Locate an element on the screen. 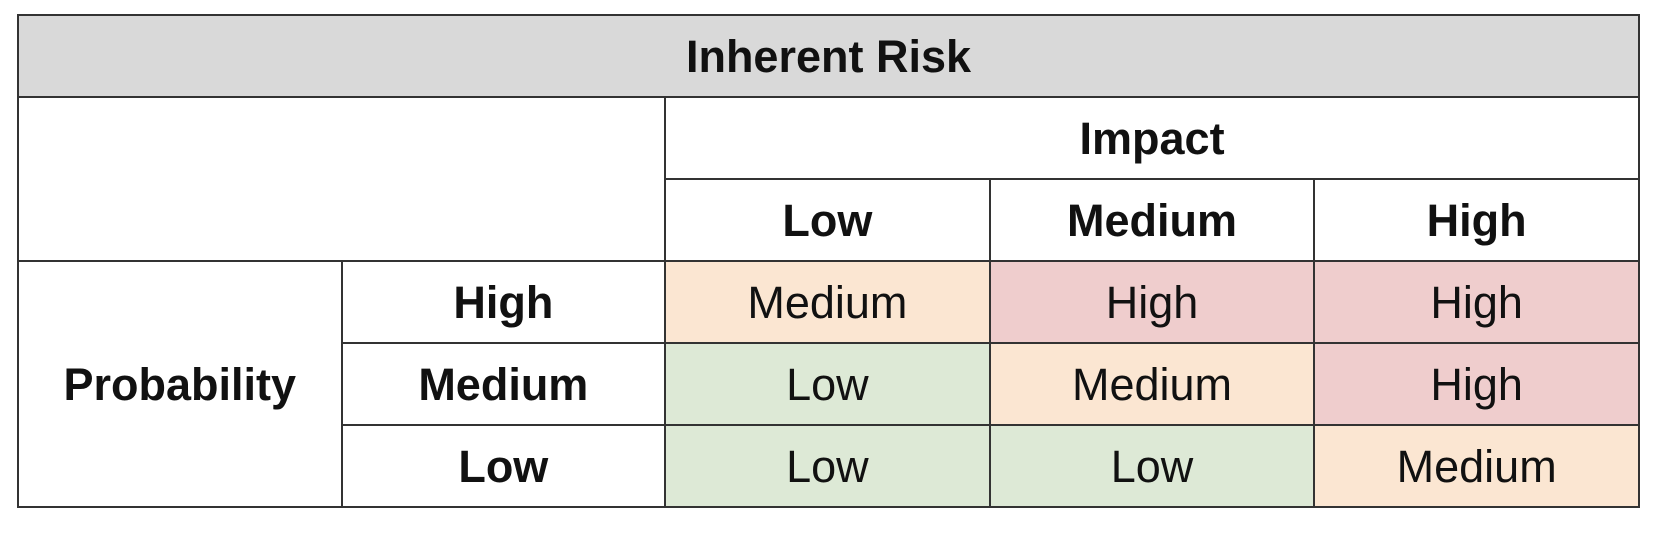 The width and height of the screenshot is (1654, 538). impact-axis-label: Impact is located at coordinates (1152, 138).